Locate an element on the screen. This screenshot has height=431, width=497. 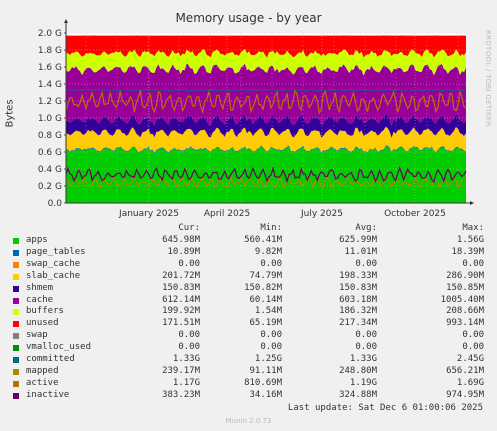
legend-header-avg: Avg: is located at coordinates (366, 228).